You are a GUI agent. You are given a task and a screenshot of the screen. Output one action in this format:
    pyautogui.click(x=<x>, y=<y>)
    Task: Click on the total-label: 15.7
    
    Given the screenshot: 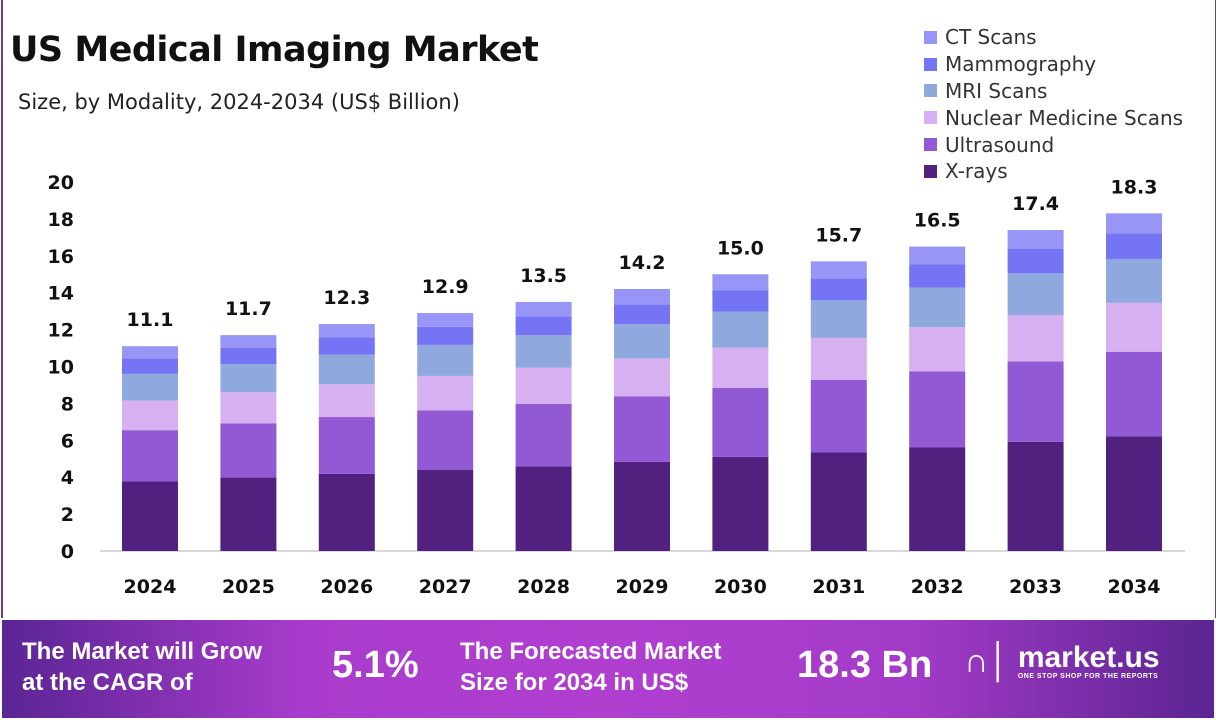 What is the action you would take?
    pyautogui.click(x=838, y=235)
    